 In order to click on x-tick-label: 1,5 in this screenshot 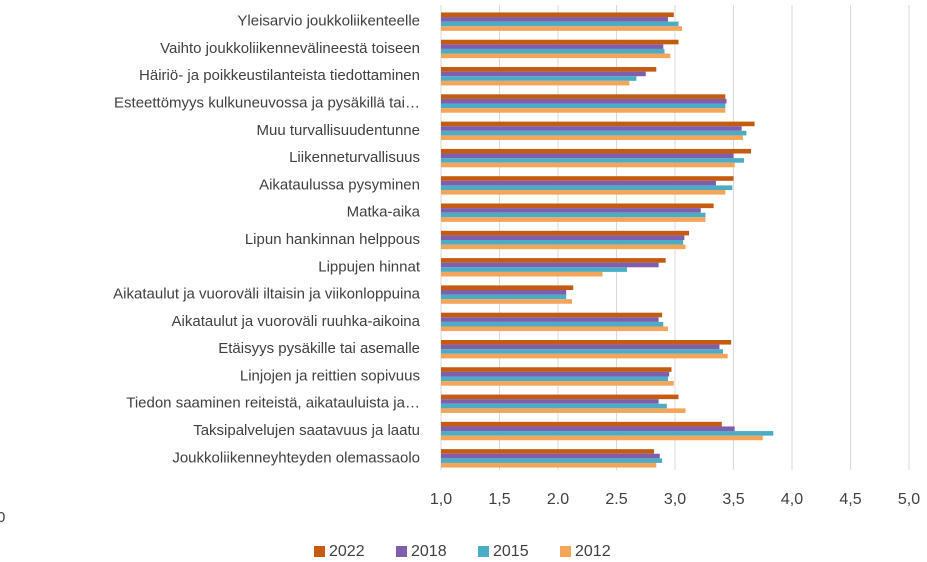, I will do `click(499, 499)`.